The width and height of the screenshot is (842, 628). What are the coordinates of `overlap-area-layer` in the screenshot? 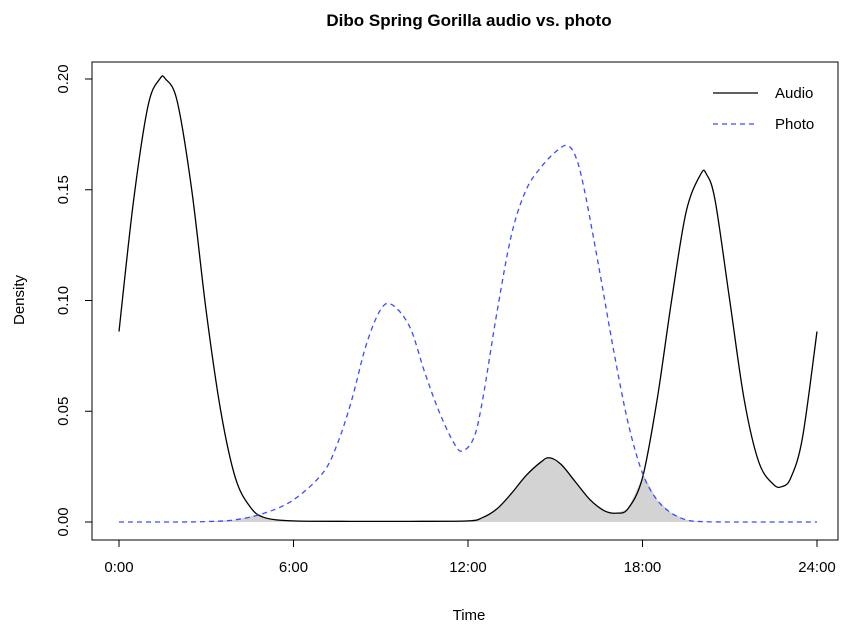 It's located at (468, 489).